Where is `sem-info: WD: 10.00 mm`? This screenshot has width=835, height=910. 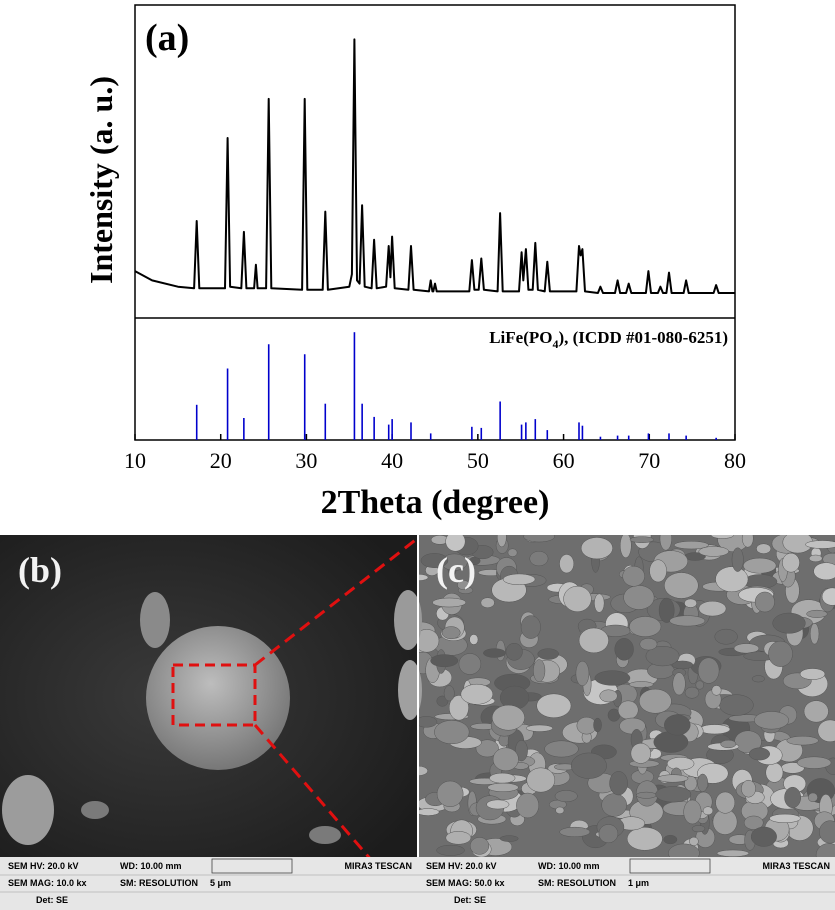
sem-info: WD: 10.00 mm is located at coordinates (151, 866).